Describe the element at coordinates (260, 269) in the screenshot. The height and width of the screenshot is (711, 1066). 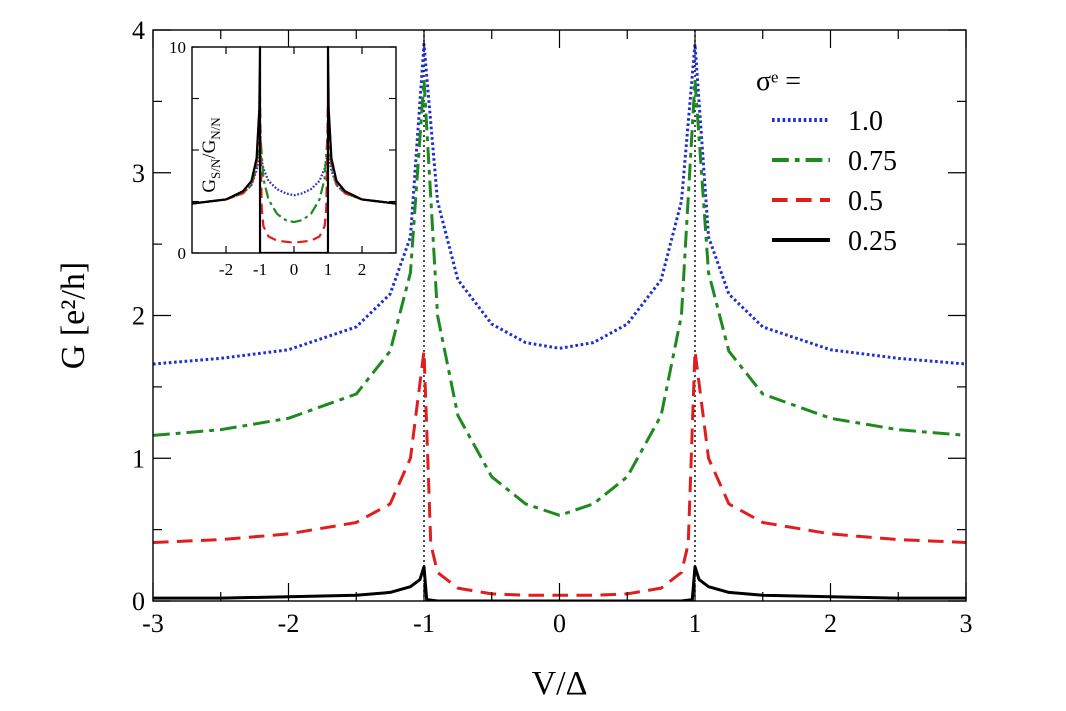
I see `inset-x-tick-label: -1` at that location.